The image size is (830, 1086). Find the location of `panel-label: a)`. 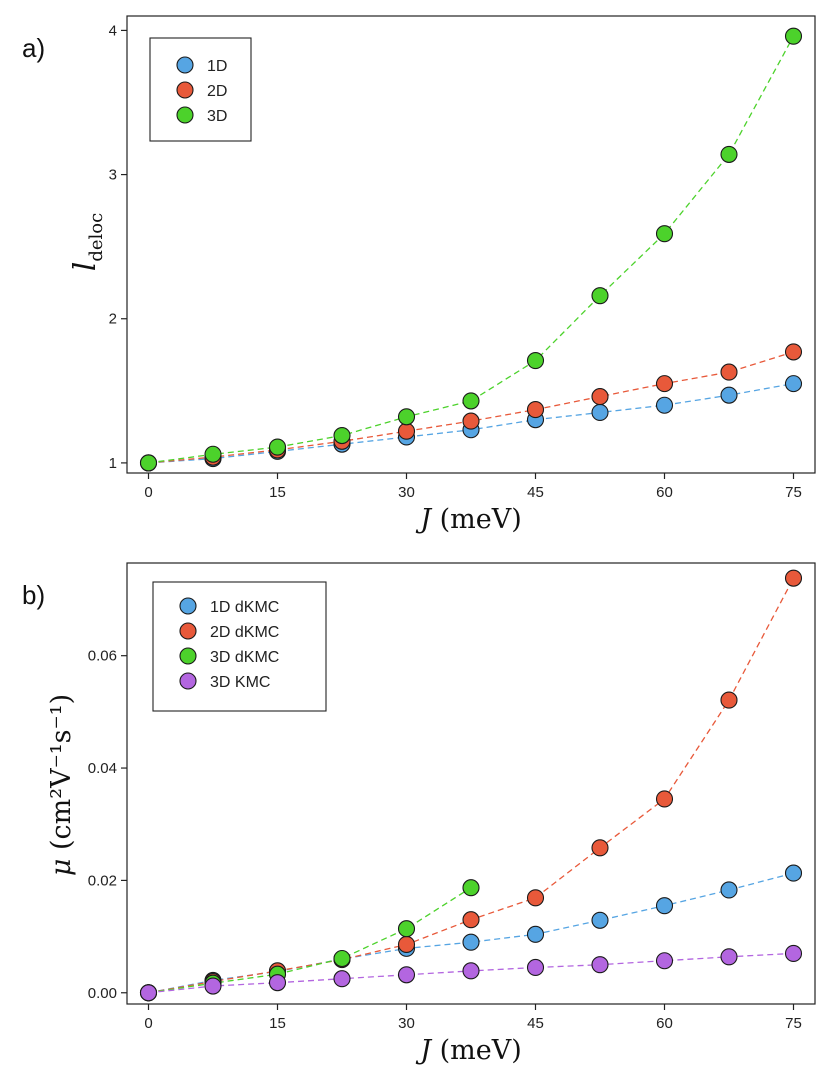

panel-label: a) is located at coordinates (33, 48).